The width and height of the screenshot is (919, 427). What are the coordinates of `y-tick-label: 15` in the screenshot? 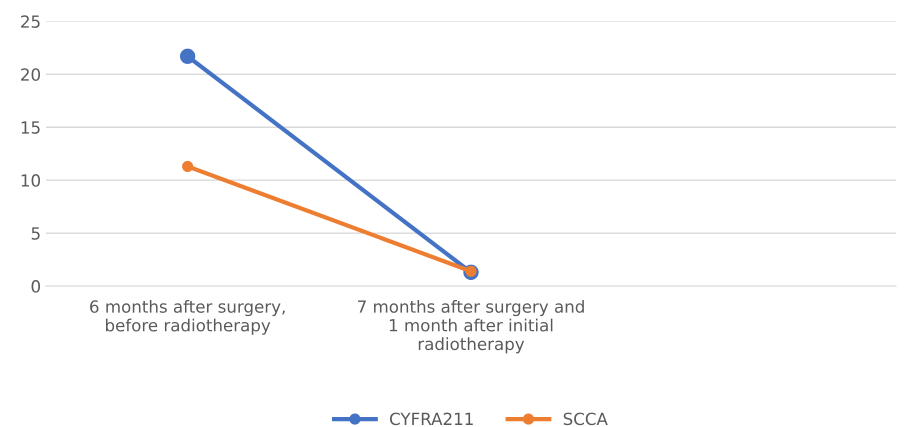 It's located at (31, 127).